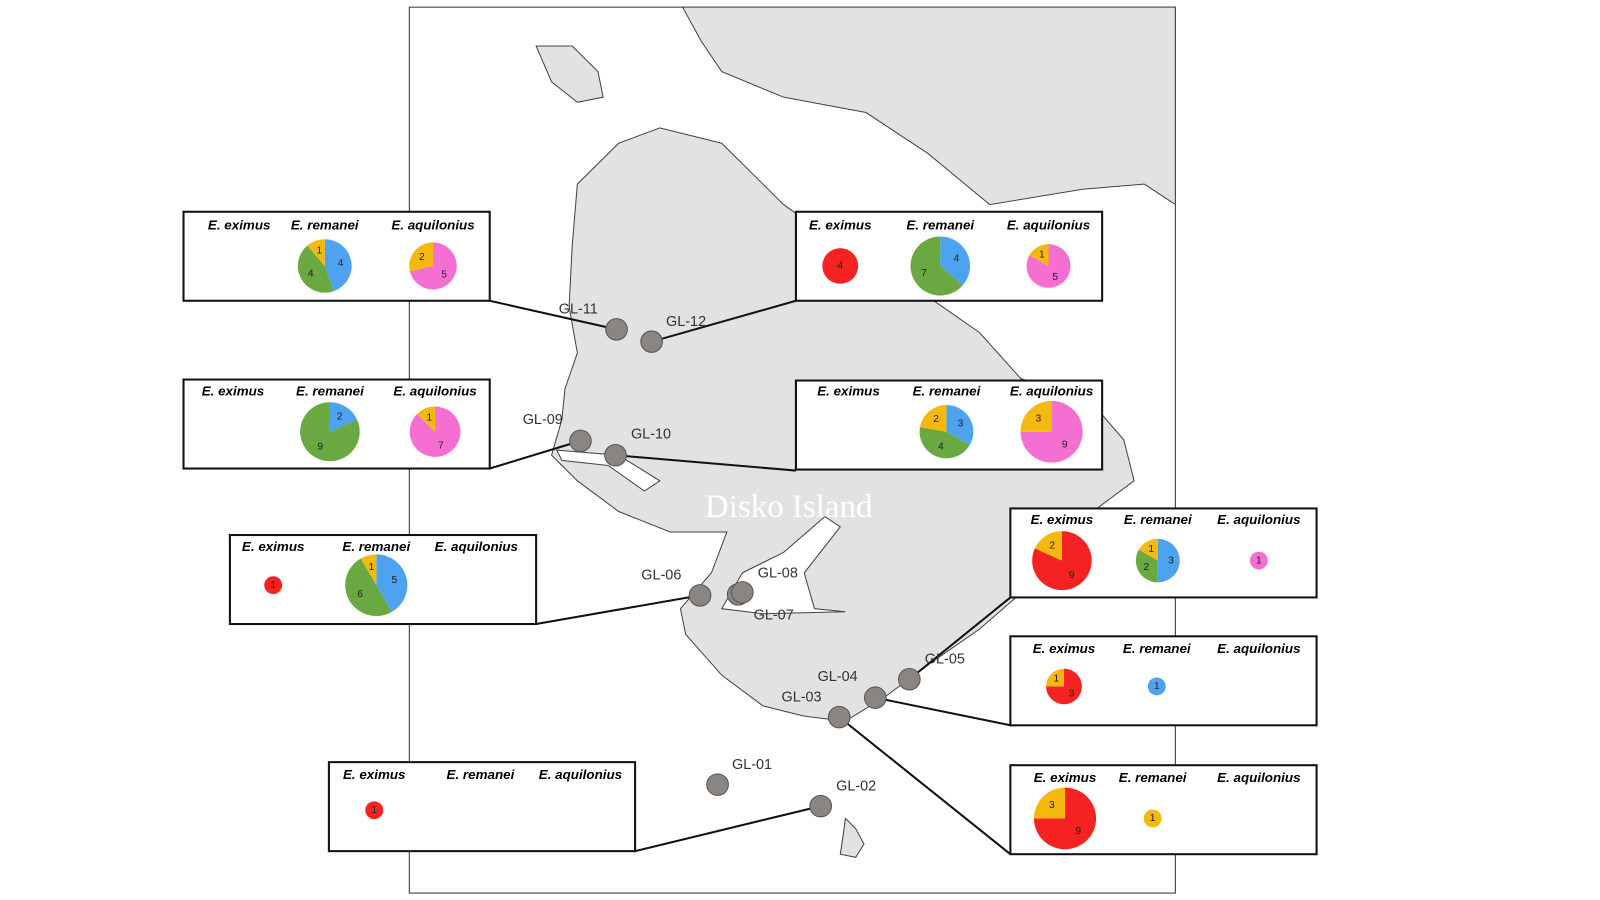 This screenshot has width=1600, height=900. I want to click on site-label: GL-04, so click(838, 677).